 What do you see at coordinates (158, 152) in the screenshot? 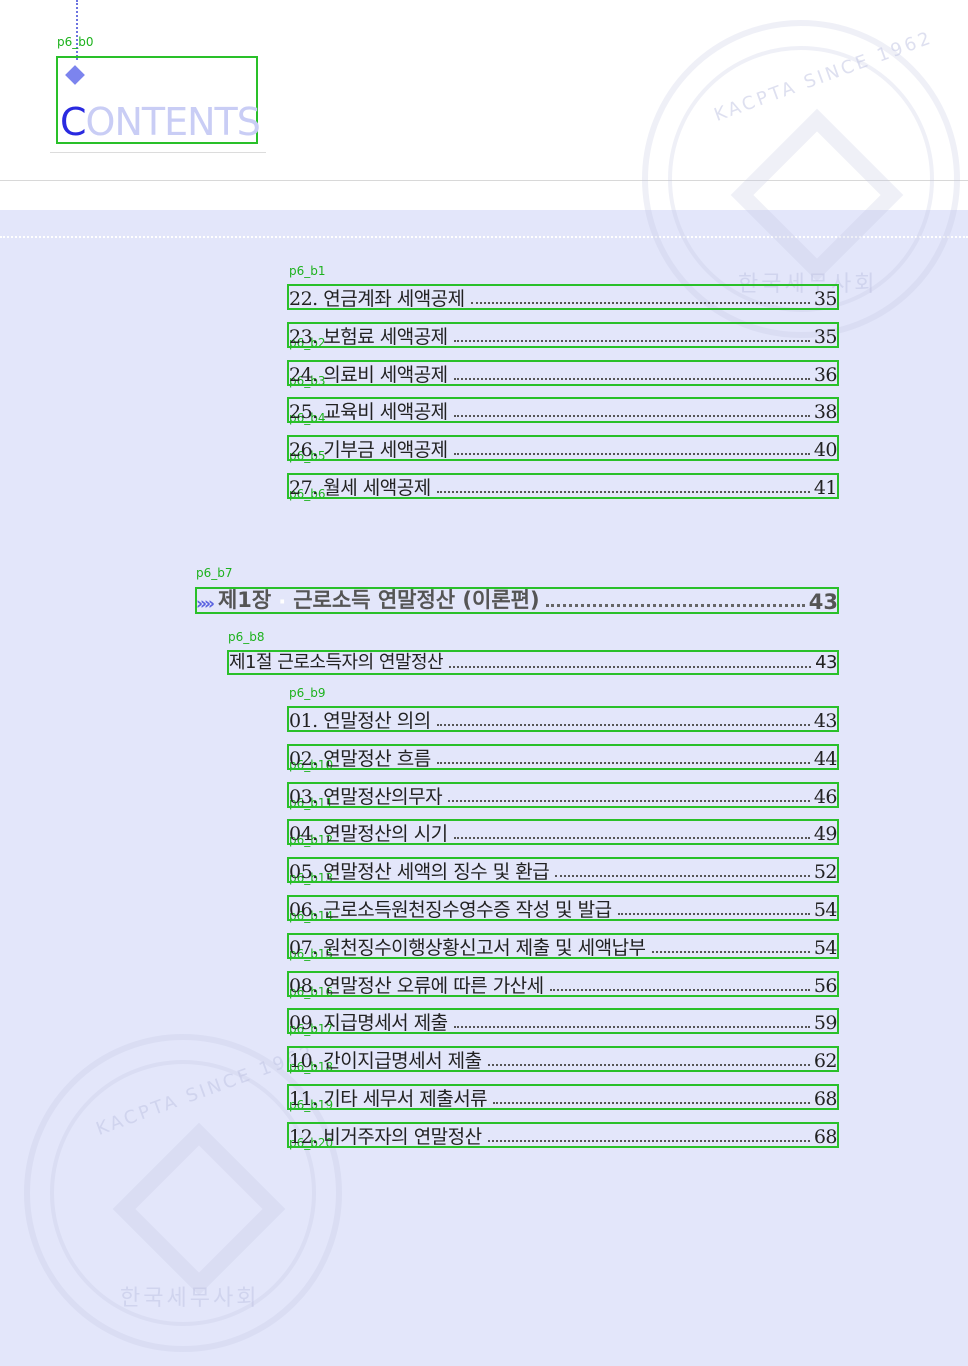
I see `title-underline` at bounding box center [158, 152].